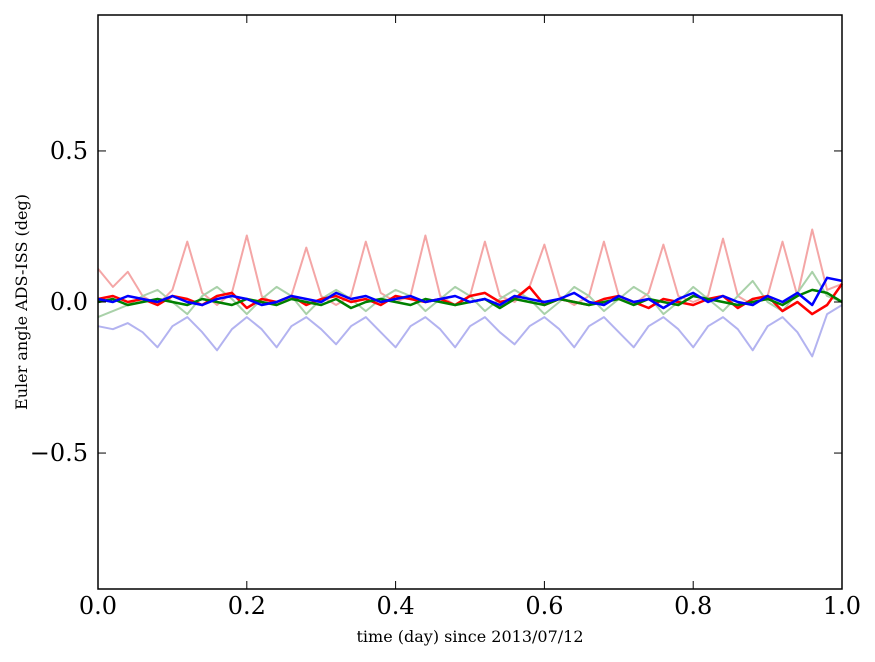  I want to click on x-tick-label: 0.8, so click(693, 606).